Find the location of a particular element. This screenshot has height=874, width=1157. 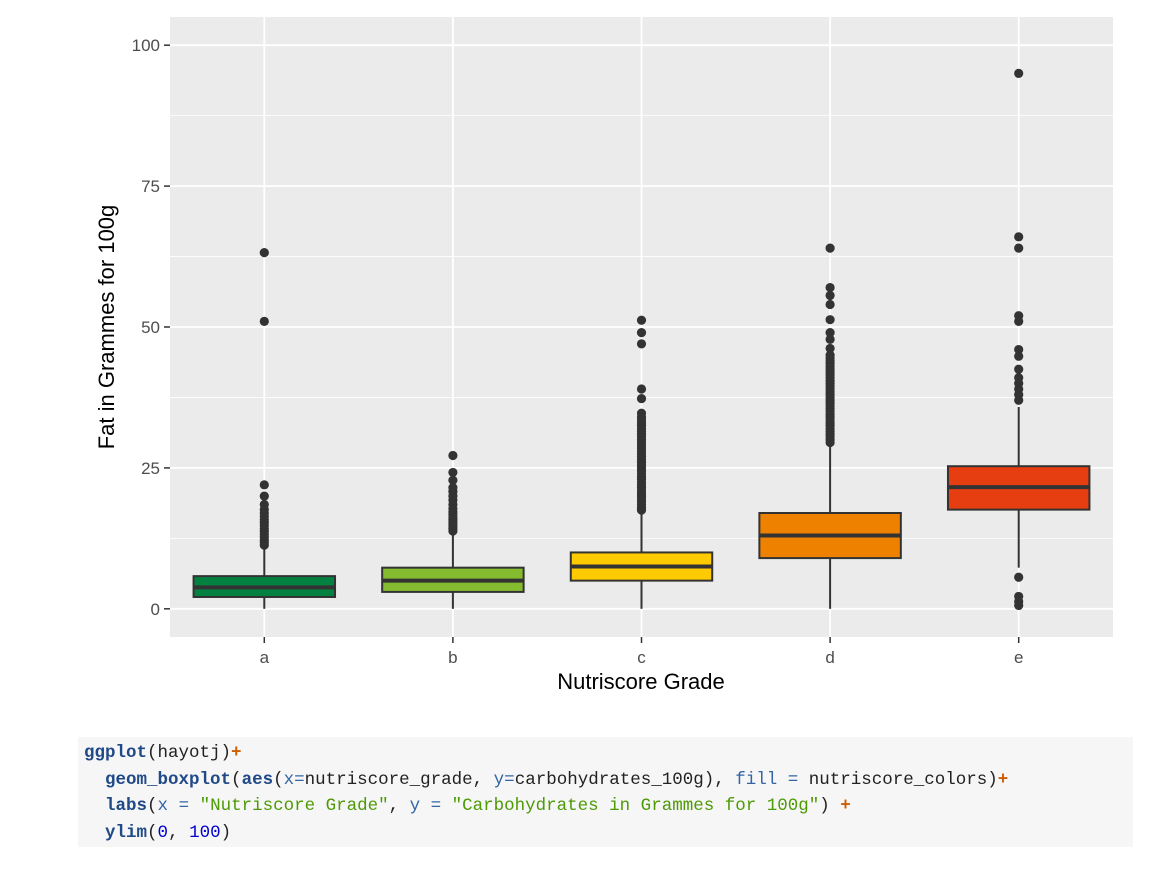

box-group-b is located at coordinates (453, 529).